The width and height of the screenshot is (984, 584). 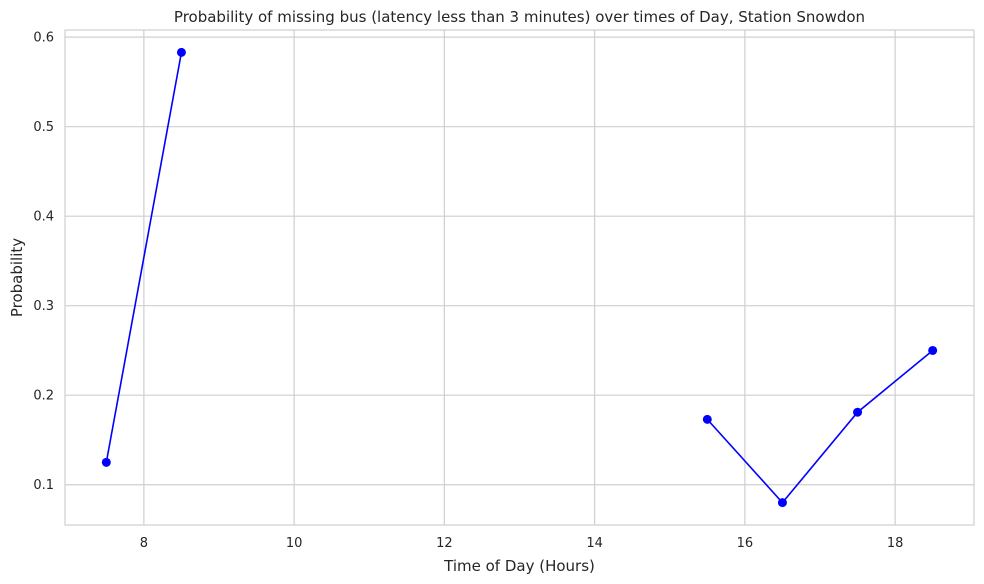 What do you see at coordinates (43, 306) in the screenshot?
I see `y-tick-label: 0.3` at bounding box center [43, 306].